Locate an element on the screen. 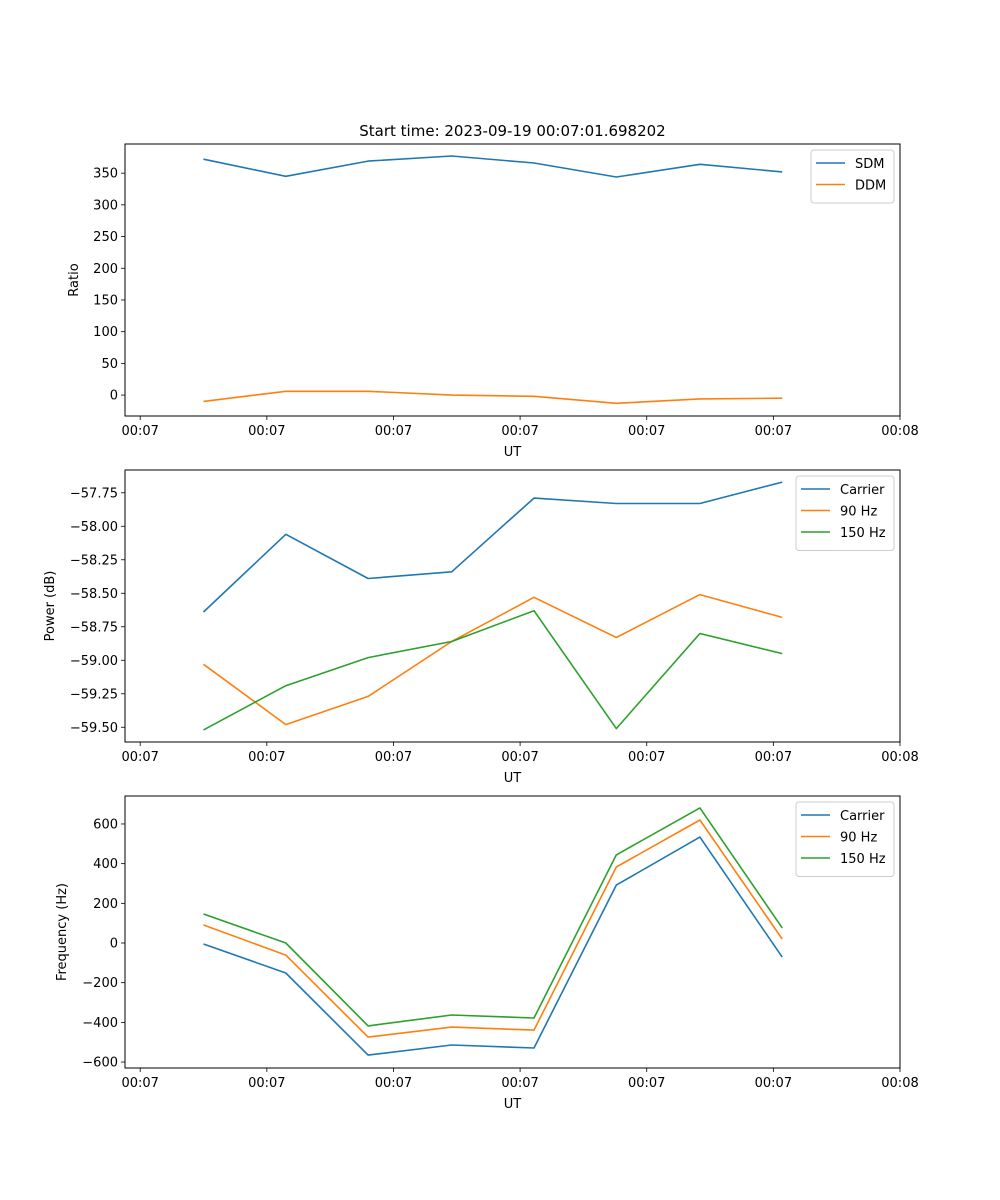 The image size is (1000, 1200). y-axis-label: Power (dB) is located at coordinates (50, 606).